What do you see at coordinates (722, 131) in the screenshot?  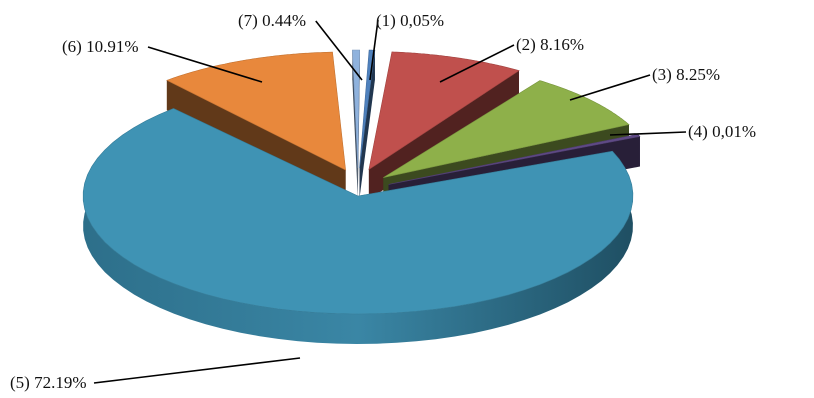 I see `slice-label-4: (4) 0,01%` at bounding box center [722, 131].